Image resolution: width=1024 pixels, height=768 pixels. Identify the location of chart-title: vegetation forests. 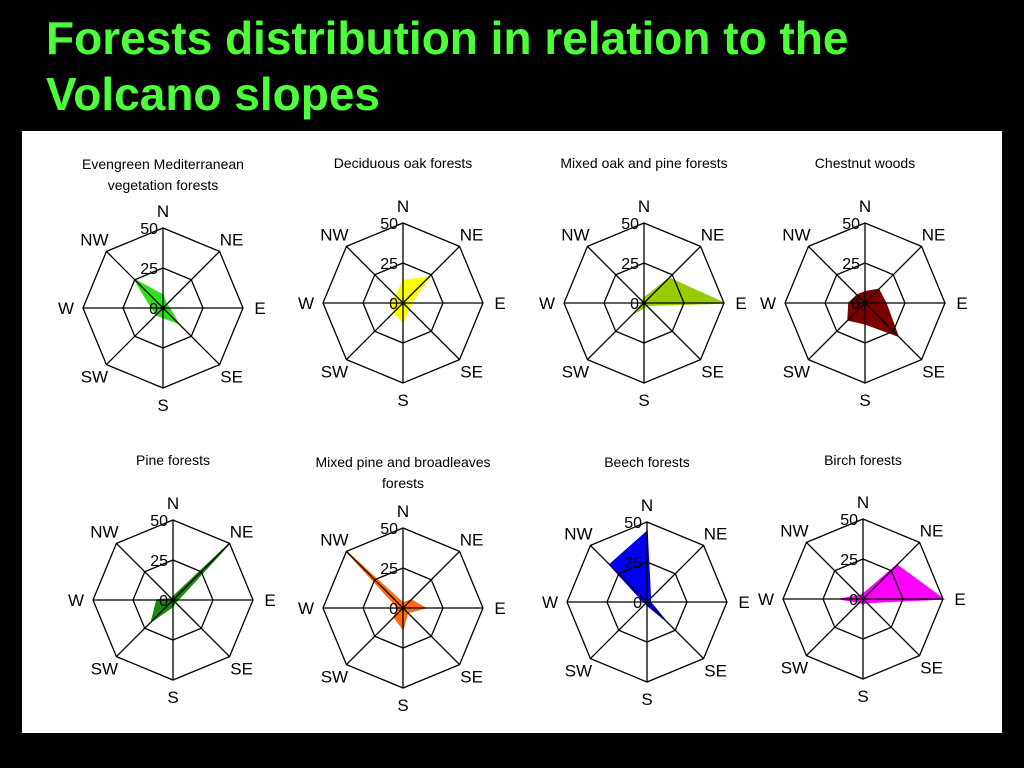
(163, 185).